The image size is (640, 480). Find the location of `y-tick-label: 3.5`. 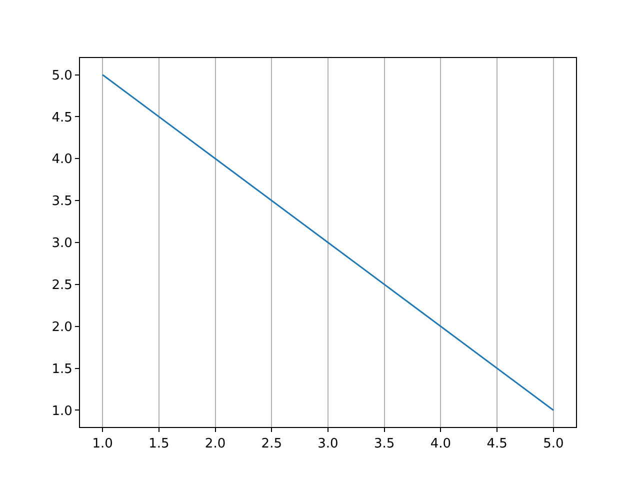

y-tick-label: 3.5 is located at coordinates (62, 202).